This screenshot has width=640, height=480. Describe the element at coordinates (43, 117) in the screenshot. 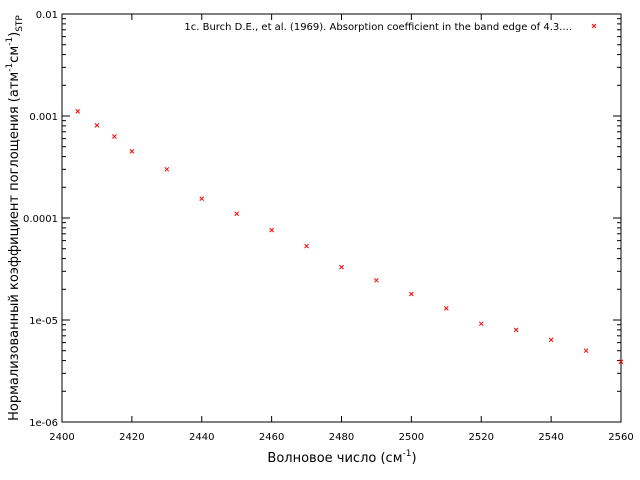

I see `y-tick-label: 0.001` at that location.